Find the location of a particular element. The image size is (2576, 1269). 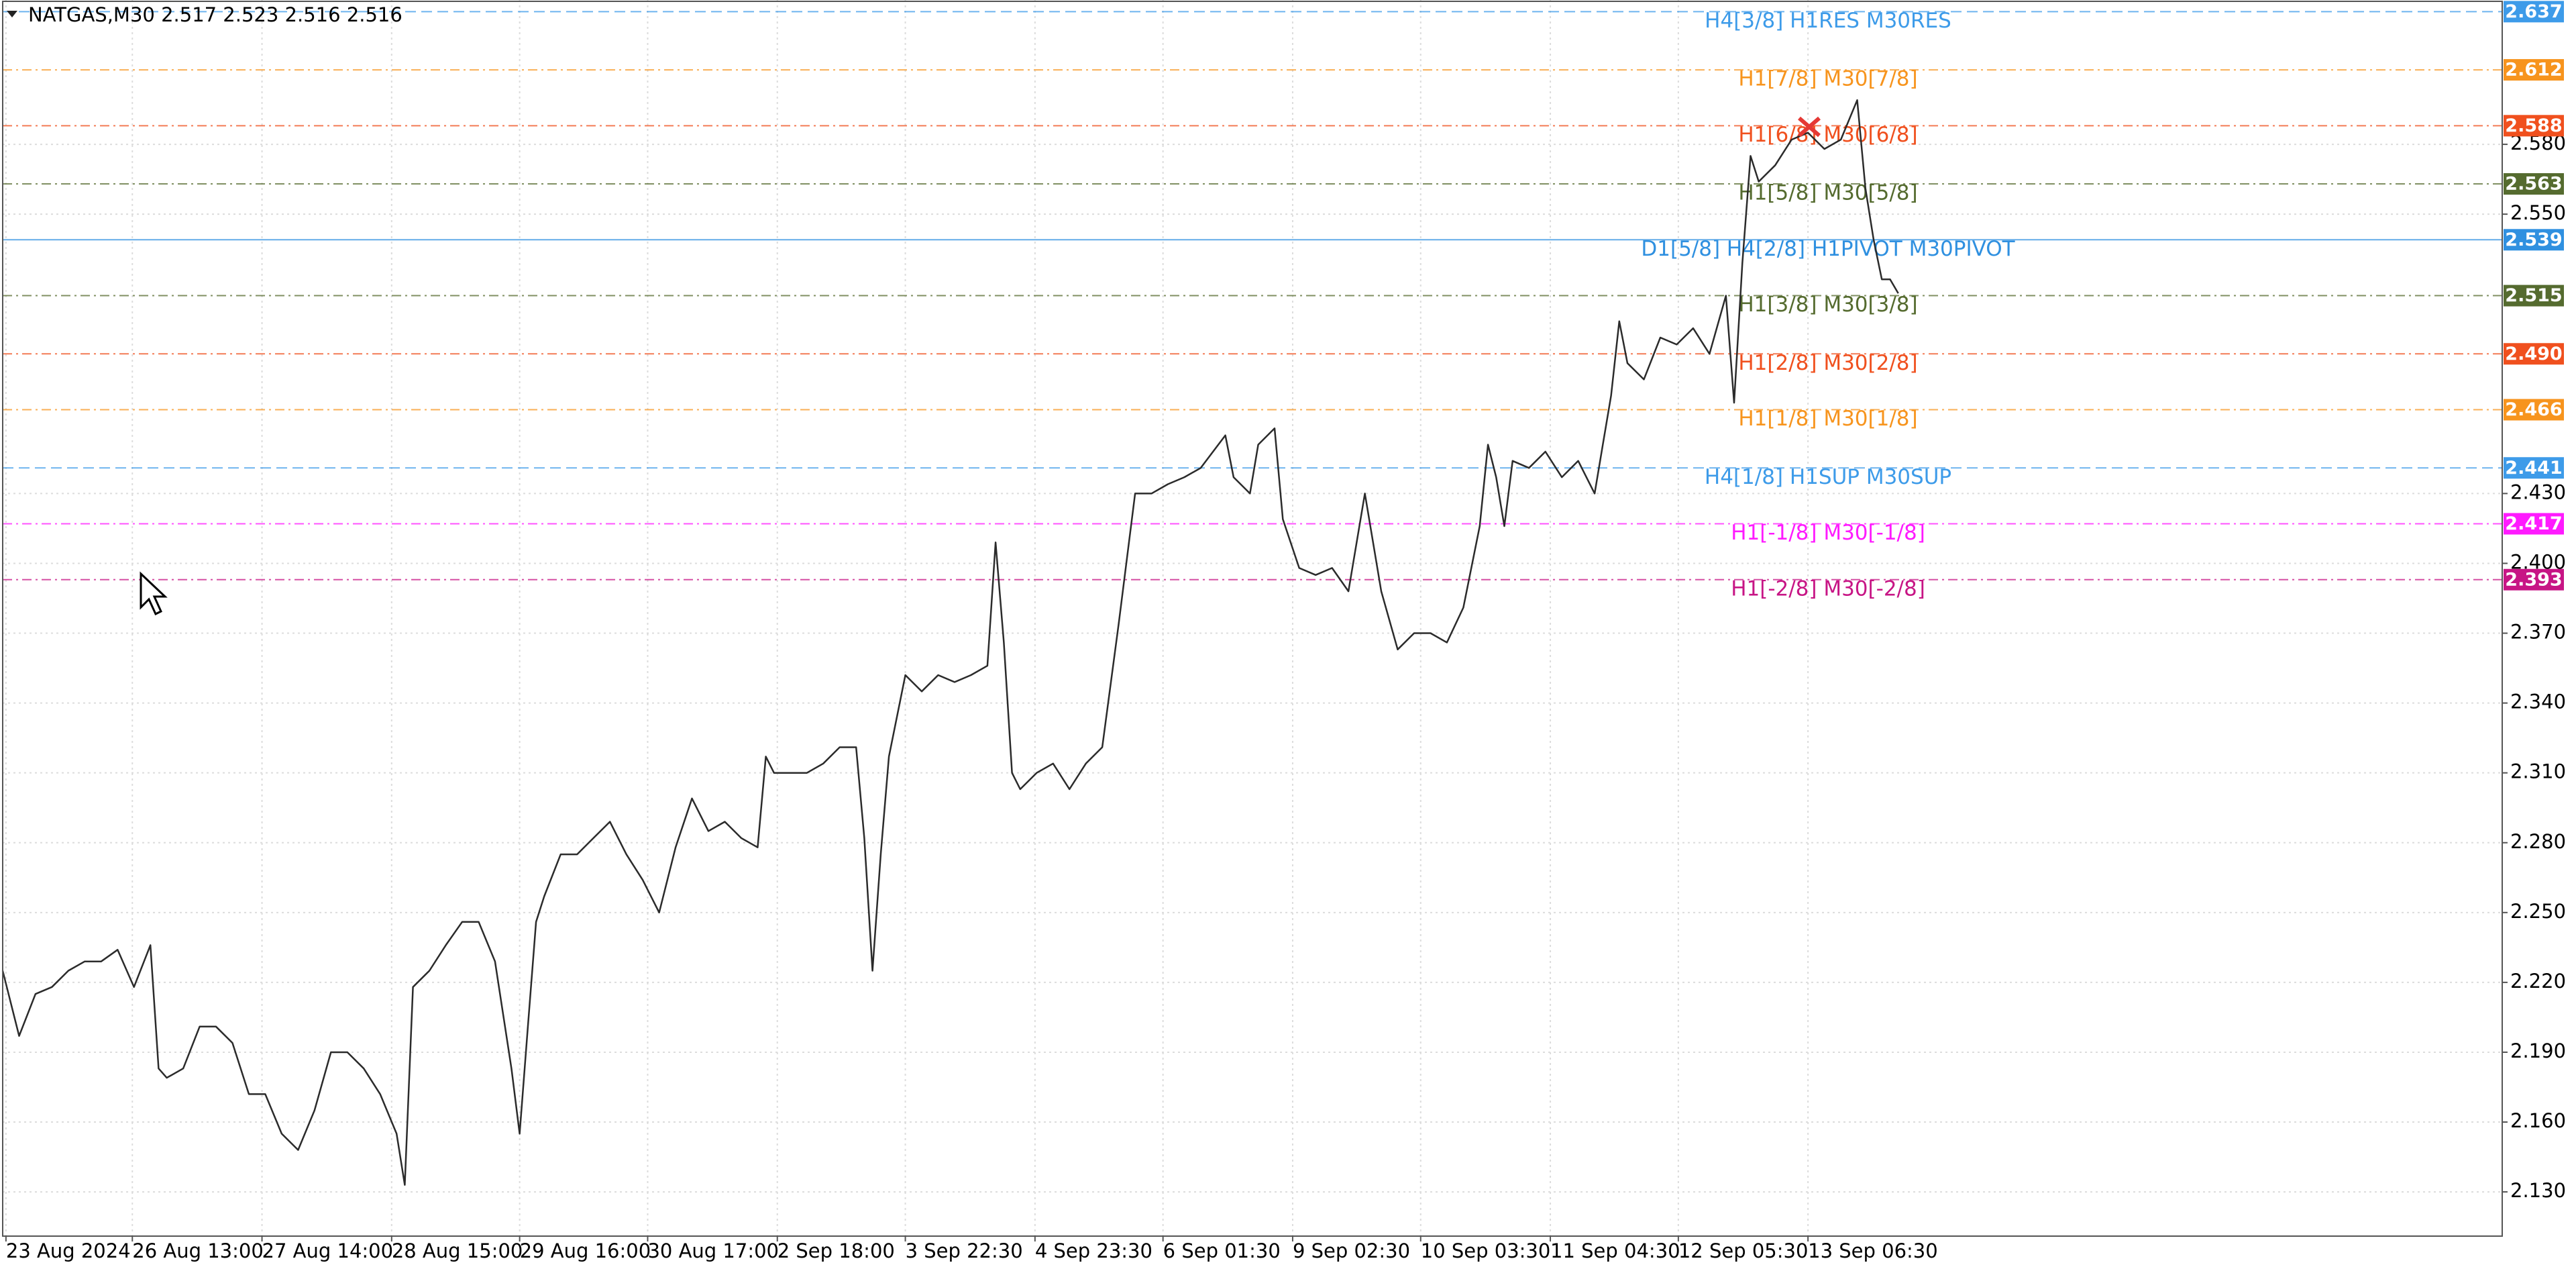

price-tag-label: 2.417 is located at coordinates (2533, 523).